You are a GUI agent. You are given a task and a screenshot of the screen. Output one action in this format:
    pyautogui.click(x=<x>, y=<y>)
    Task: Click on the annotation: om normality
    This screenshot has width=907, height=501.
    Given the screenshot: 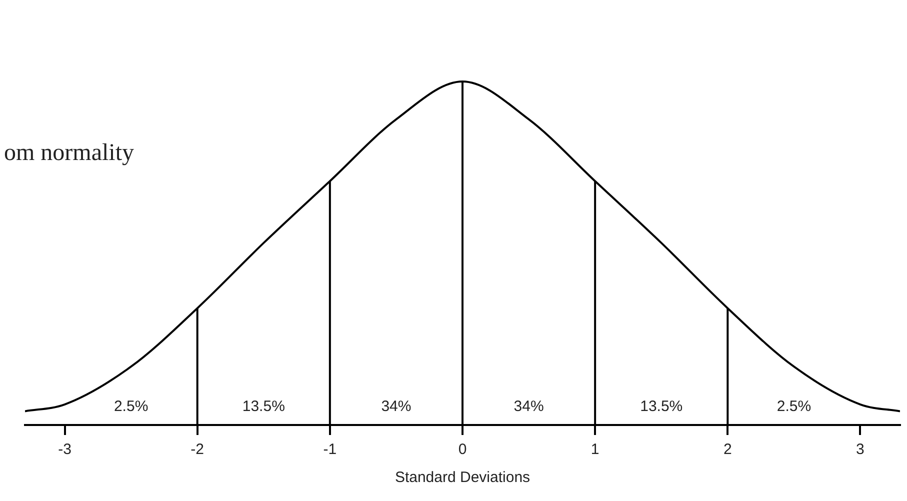 What is the action you would take?
    pyautogui.click(x=69, y=153)
    